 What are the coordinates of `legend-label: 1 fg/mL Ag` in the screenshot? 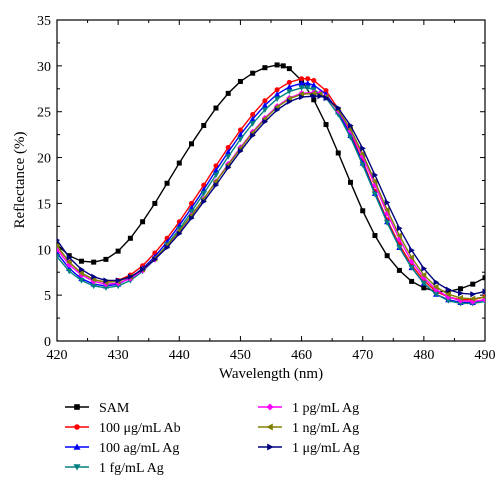 It's located at (131, 468).